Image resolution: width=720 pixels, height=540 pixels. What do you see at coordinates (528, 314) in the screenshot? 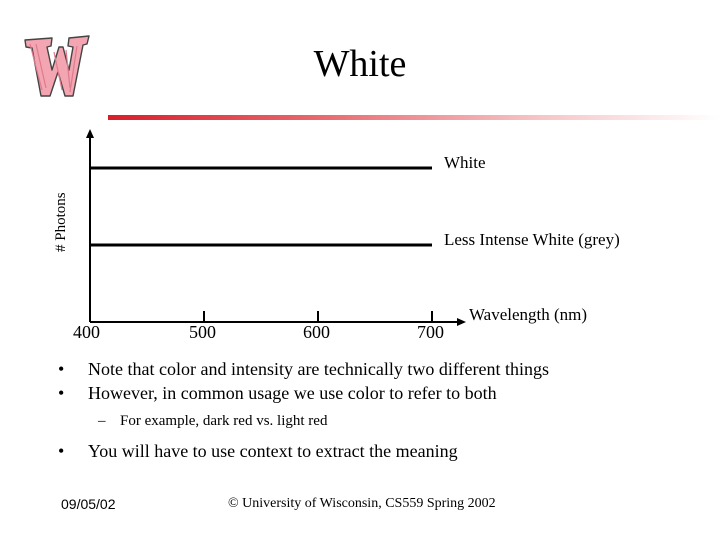
I see `x-axis-label: Wavelength (nm)` at bounding box center [528, 314].